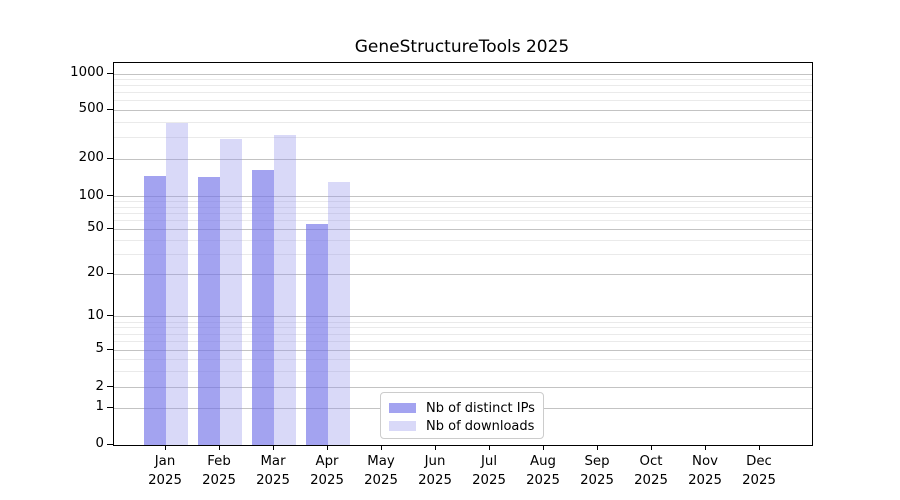  What do you see at coordinates (480, 426) in the screenshot?
I see `legend-label-downloads: Nb of downloads` at bounding box center [480, 426].